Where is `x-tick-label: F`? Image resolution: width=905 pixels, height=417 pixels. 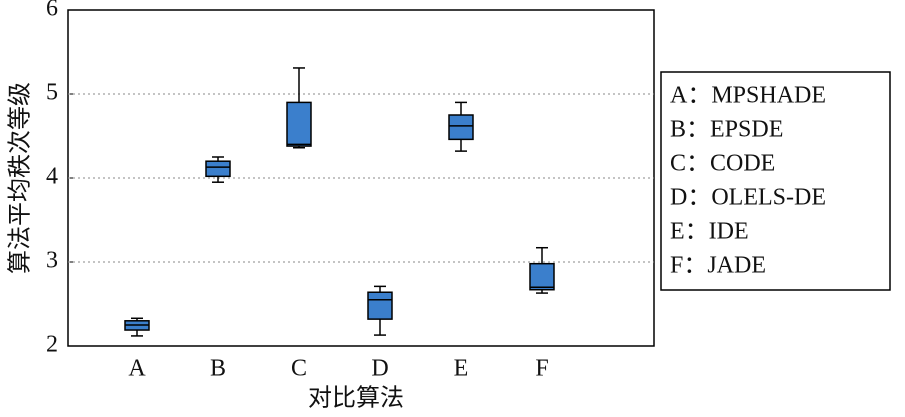
x-tick-label: F is located at coordinates (541, 369).